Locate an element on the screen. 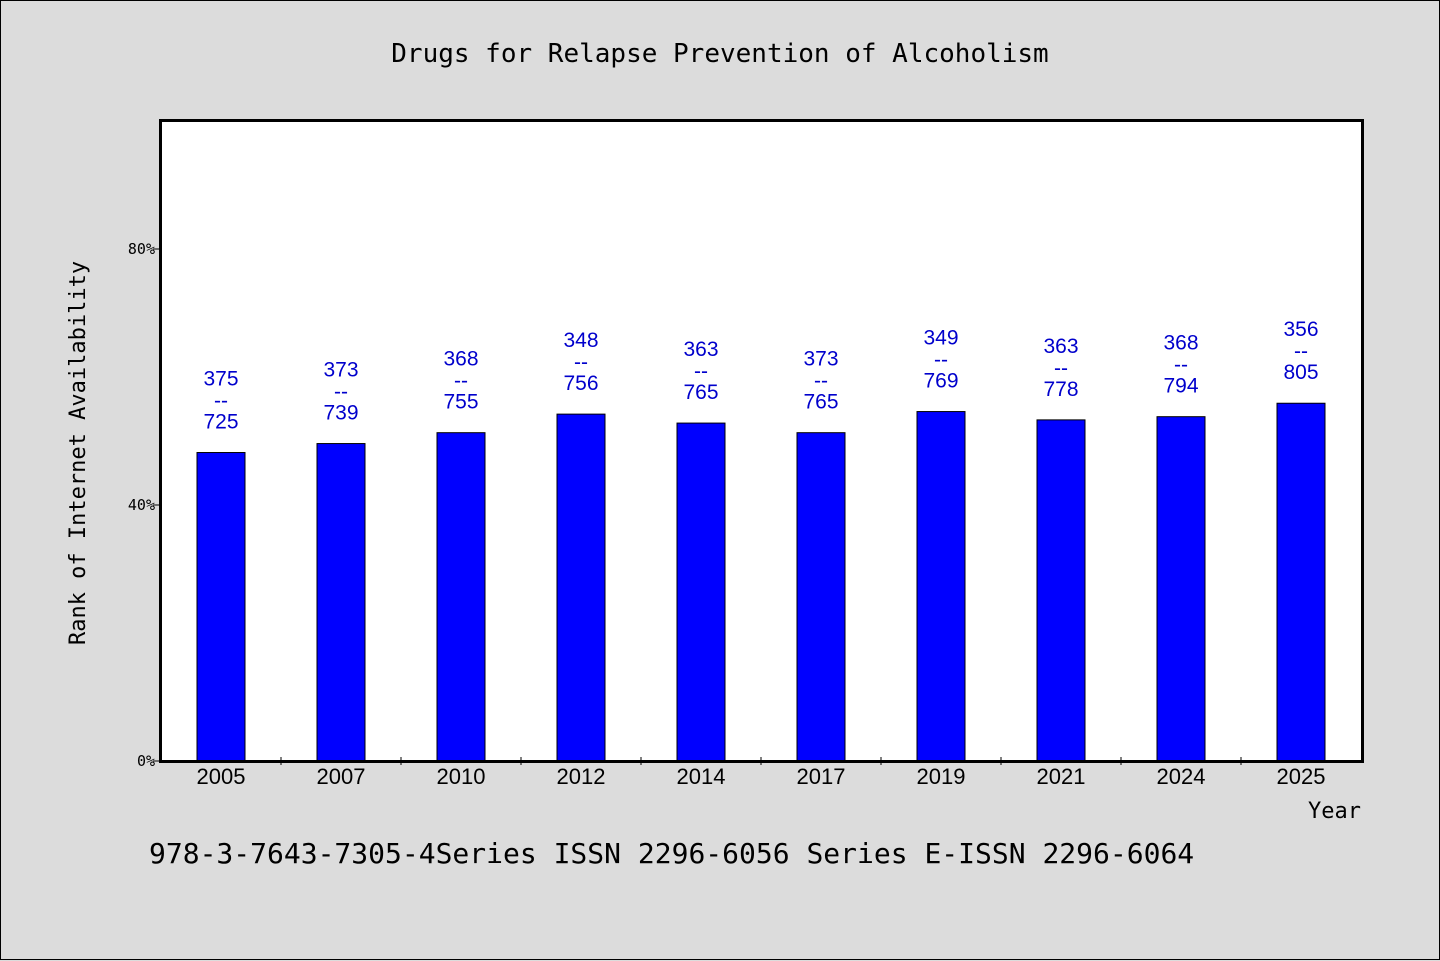  x-tick-label: 2021 is located at coordinates (1061, 776).